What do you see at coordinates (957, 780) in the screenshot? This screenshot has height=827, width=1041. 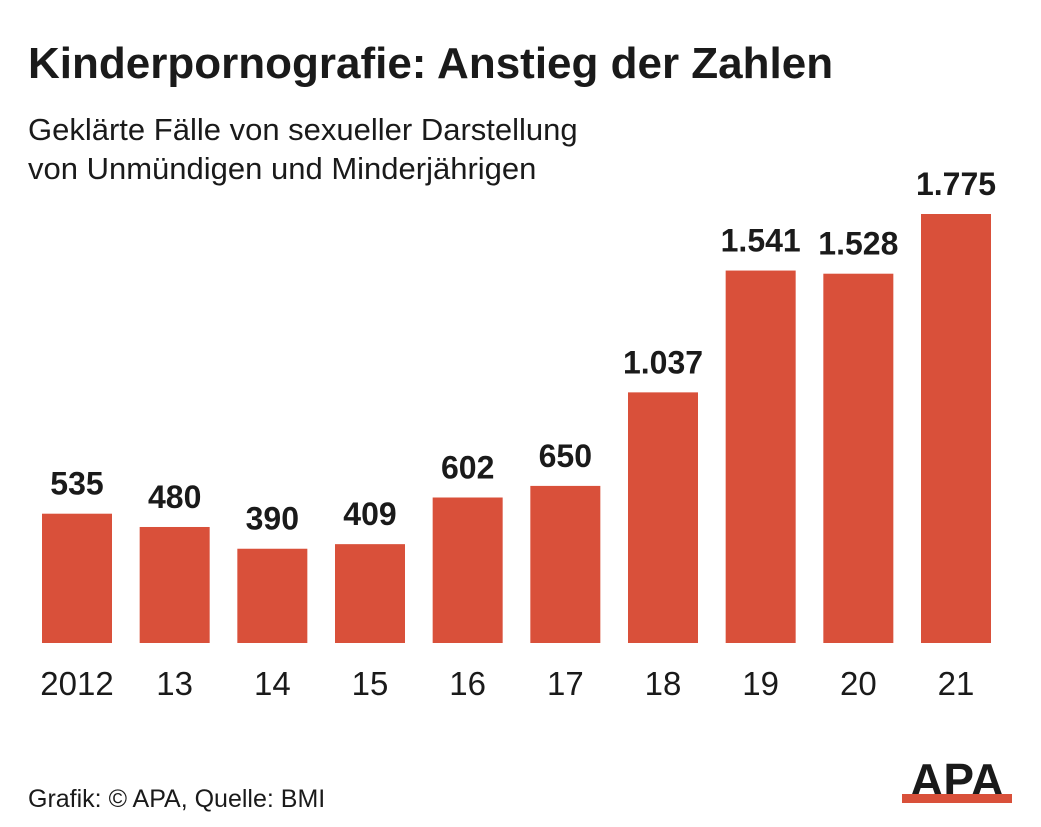 I see `logo: APA` at bounding box center [957, 780].